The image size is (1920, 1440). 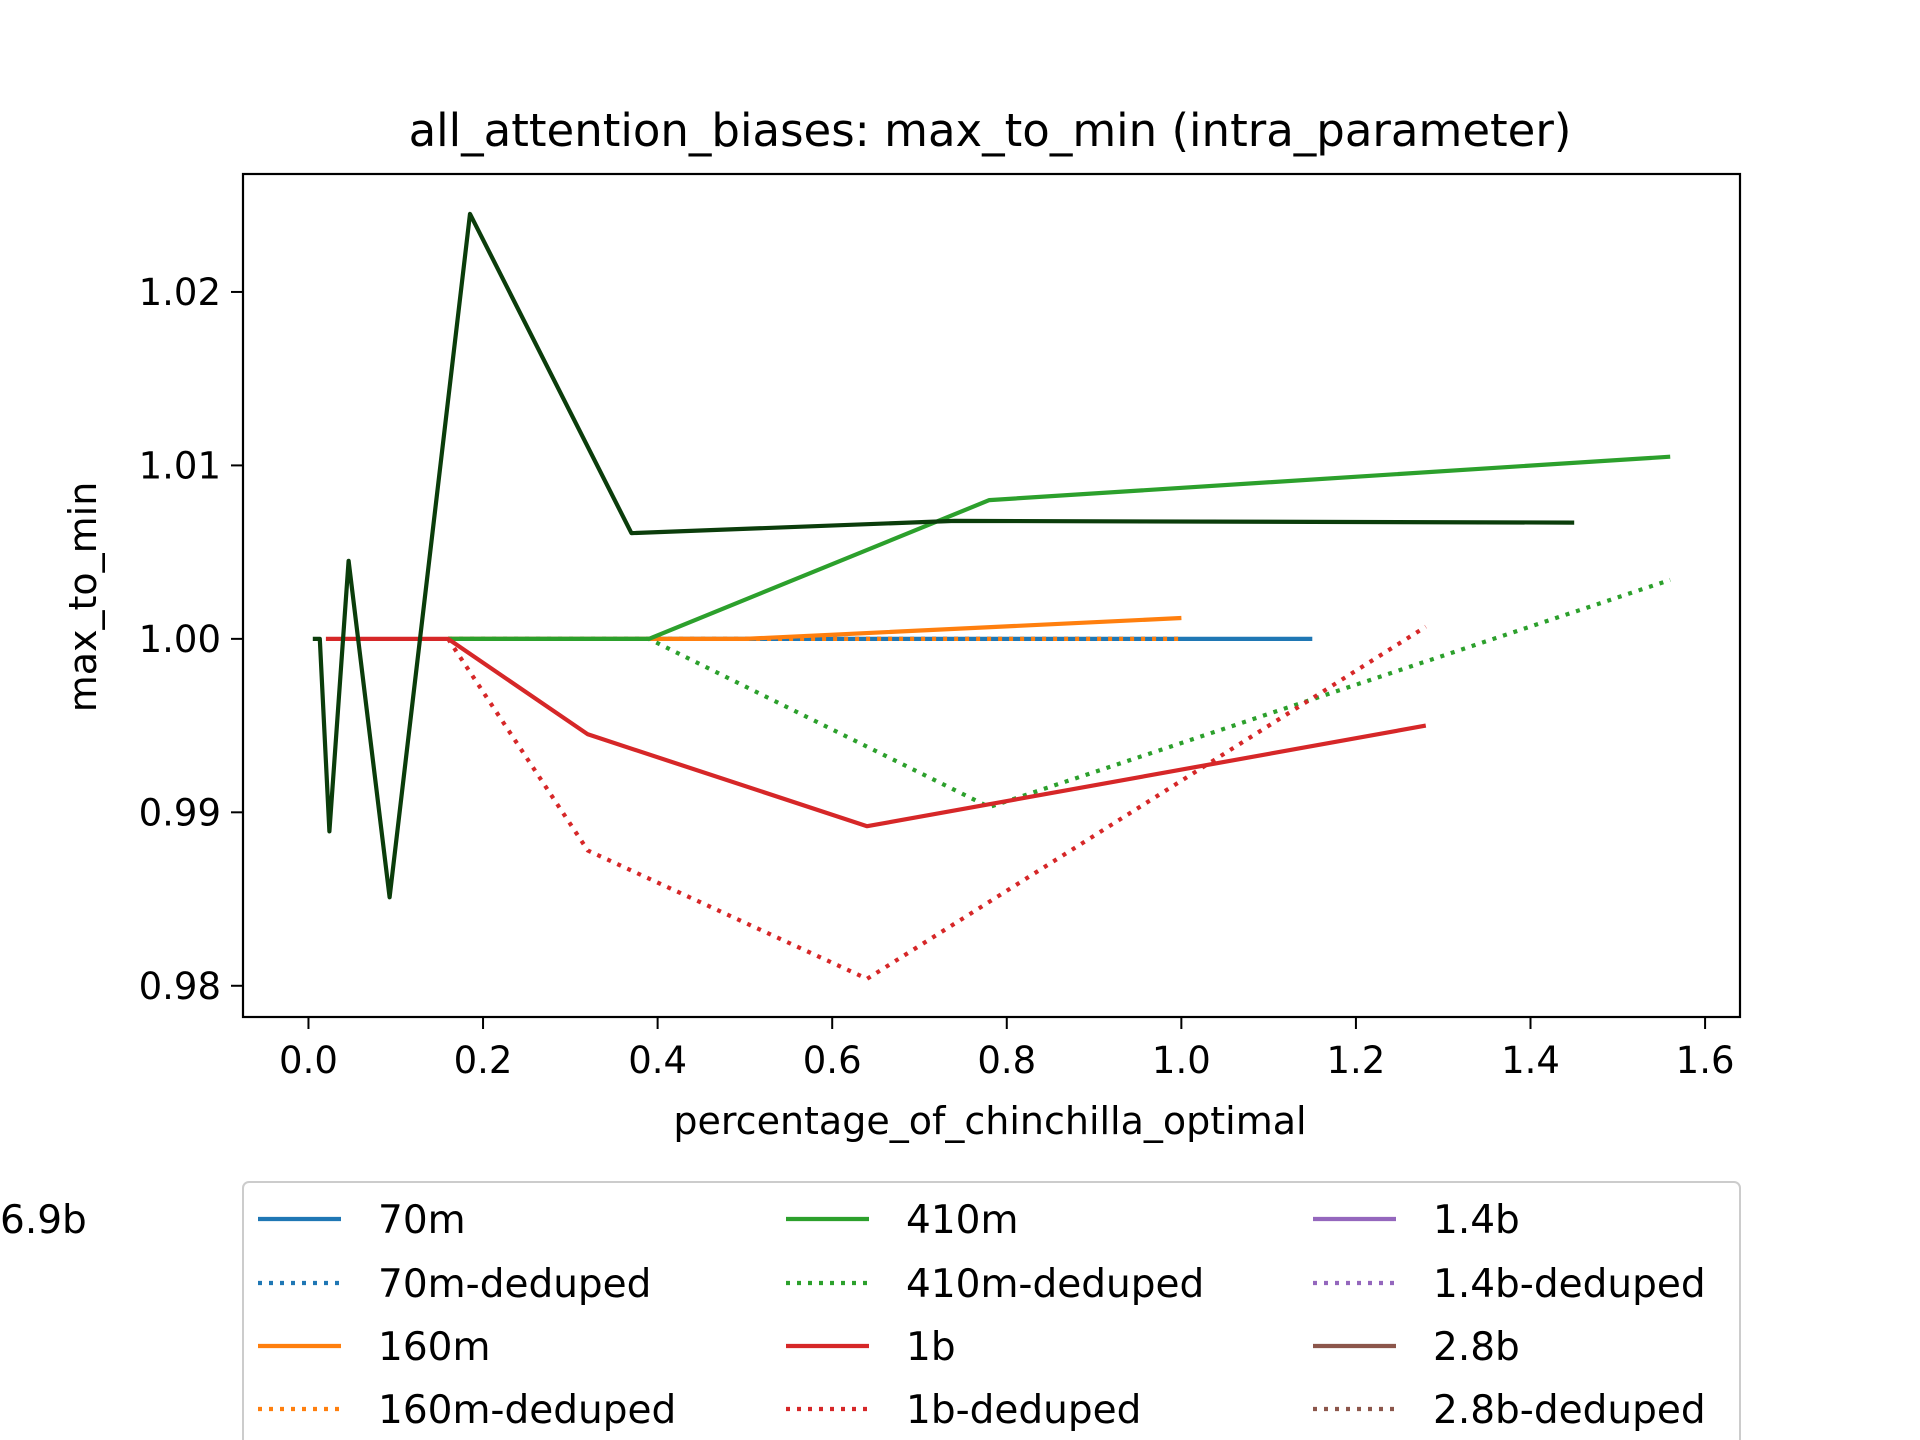 What do you see at coordinates (1006, 1060) in the screenshot?
I see `x-tick-label: 0.8` at bounding box center [1006, 1060].